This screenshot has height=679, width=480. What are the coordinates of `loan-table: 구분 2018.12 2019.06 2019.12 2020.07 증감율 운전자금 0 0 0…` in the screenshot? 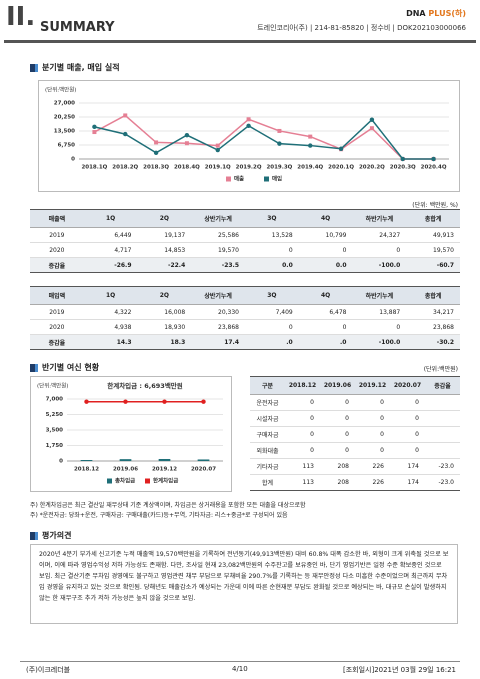 It's located at (355, 433).